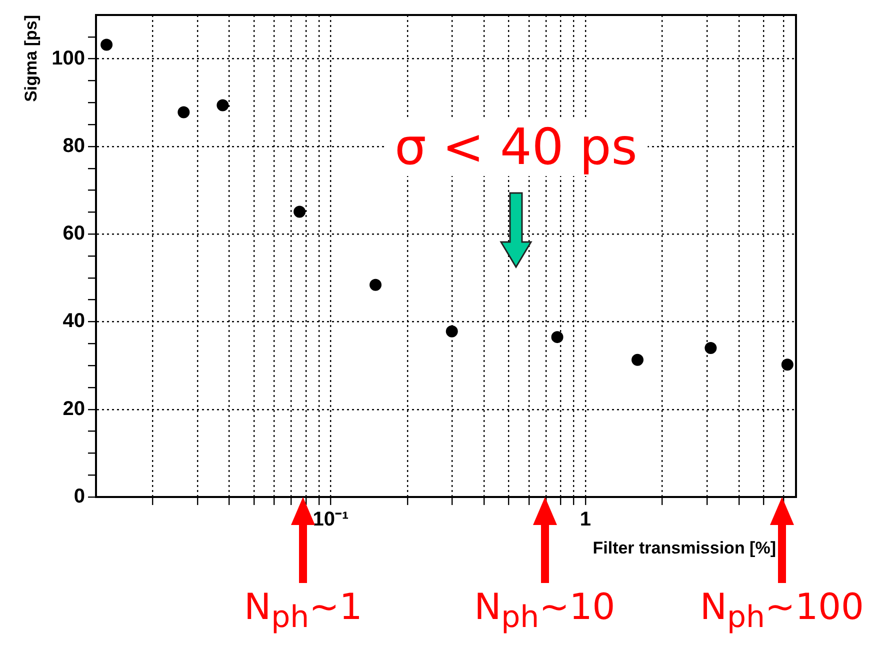 The height and width of the screenshot is (648, 879). What do you see at coordinates (545, 611) in the screenshot?
I see `text: N$_{ph}$~10` at bounding box center [545, 611].